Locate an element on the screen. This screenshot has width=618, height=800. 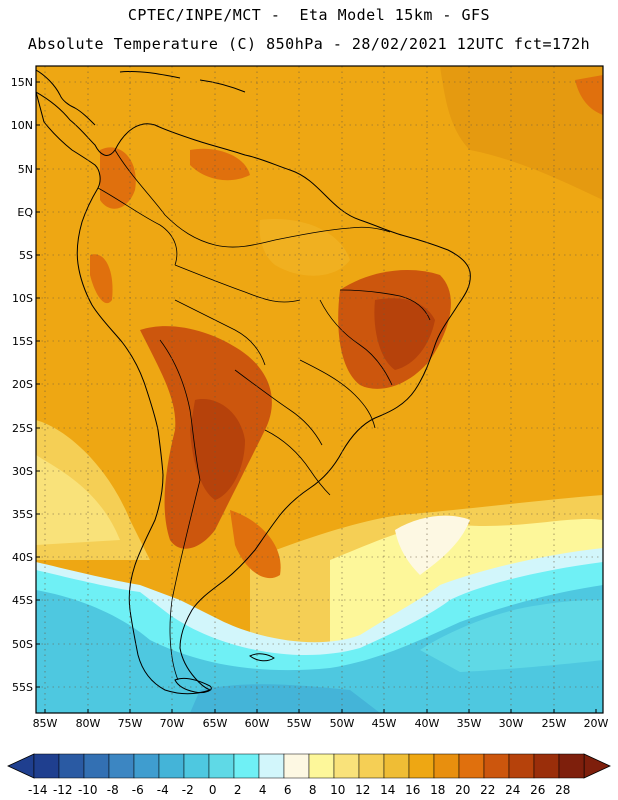
lon-label: 85W is located at coordinates (45, 723).